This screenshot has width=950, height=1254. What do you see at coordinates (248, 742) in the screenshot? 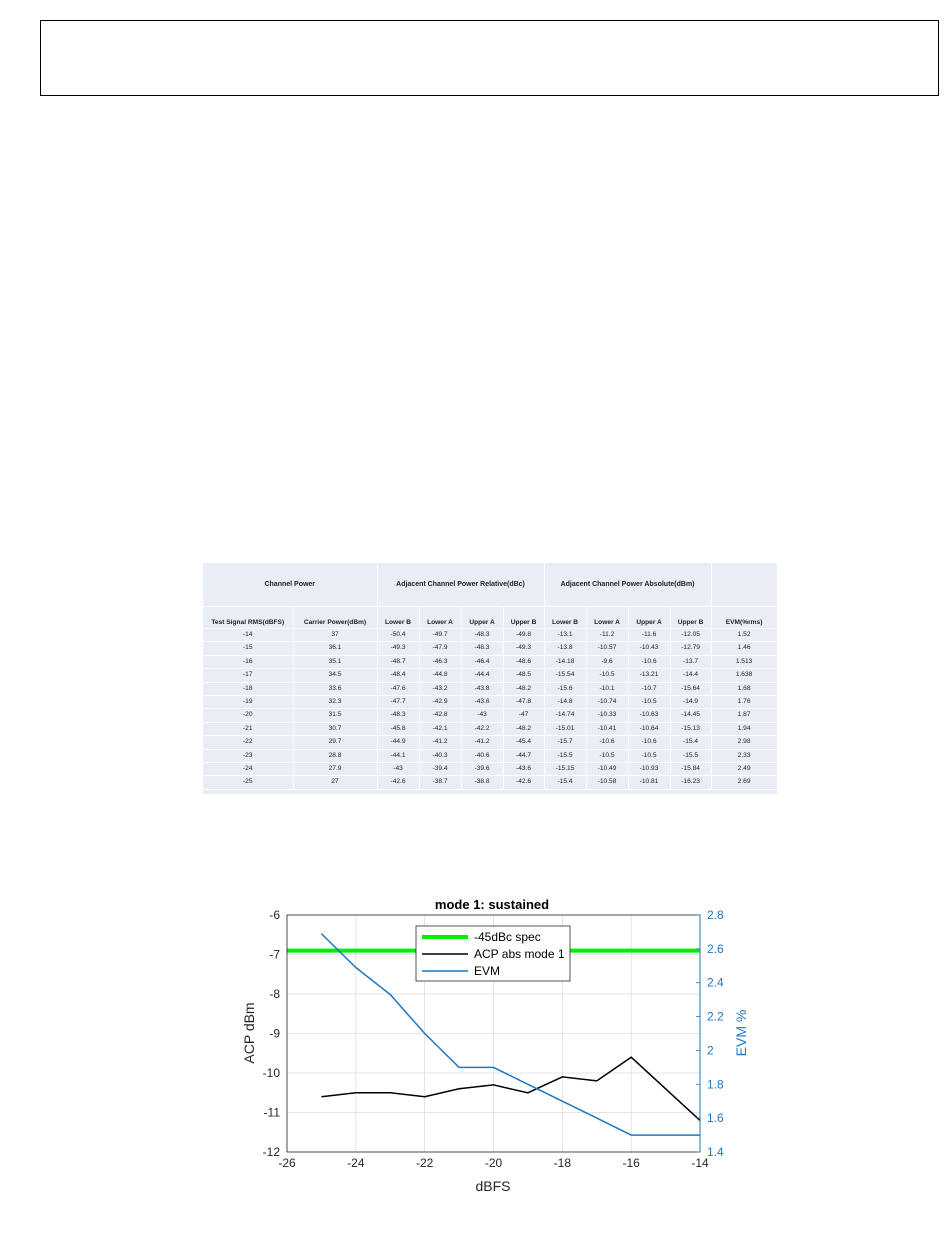
I see `table-cell: -22` at bounding box center [248, 742].